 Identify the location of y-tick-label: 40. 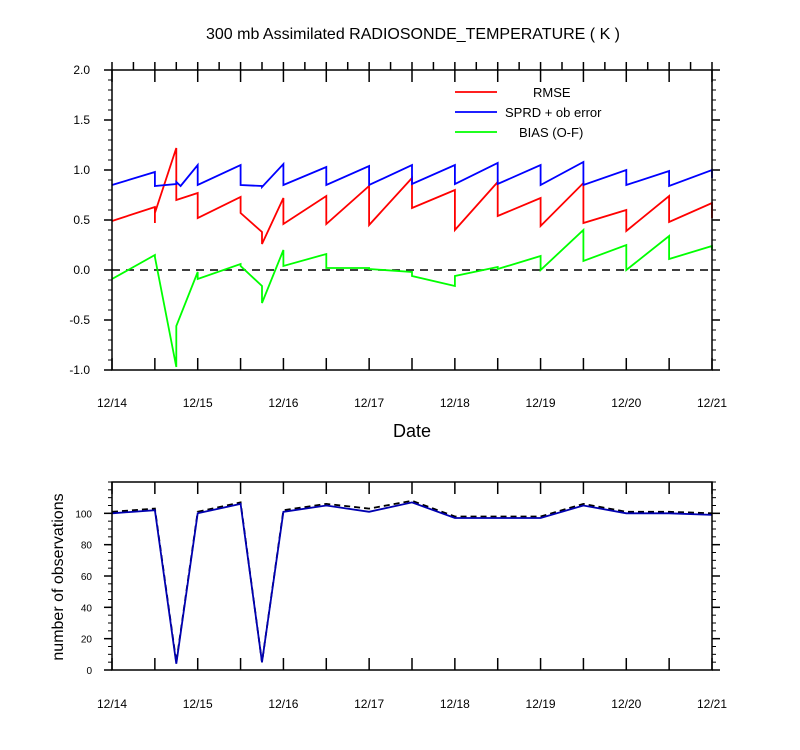
(87, 608).